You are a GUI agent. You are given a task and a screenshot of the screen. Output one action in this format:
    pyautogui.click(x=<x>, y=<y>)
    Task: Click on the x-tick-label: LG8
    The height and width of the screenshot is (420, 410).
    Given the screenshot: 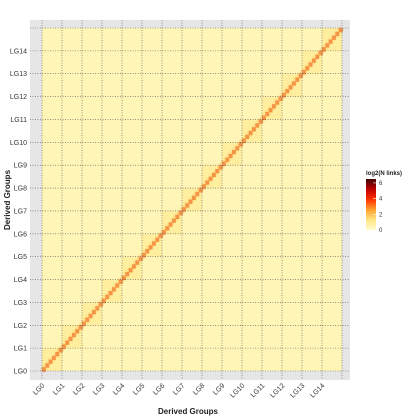 What is the action you would take?
    pyautogui.click(x=199, y=389)
    